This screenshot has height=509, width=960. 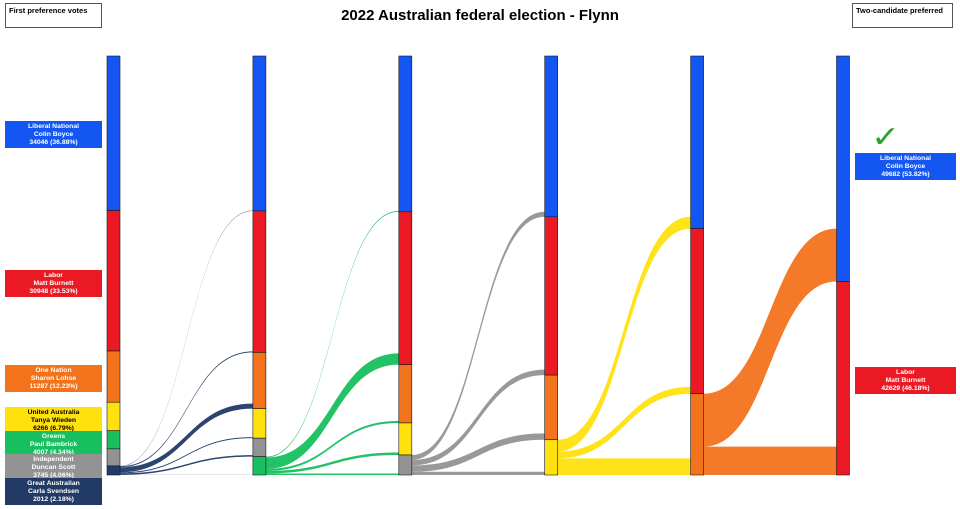 I want to click on bar-stage0-GAP, so click(x=113, y=470).